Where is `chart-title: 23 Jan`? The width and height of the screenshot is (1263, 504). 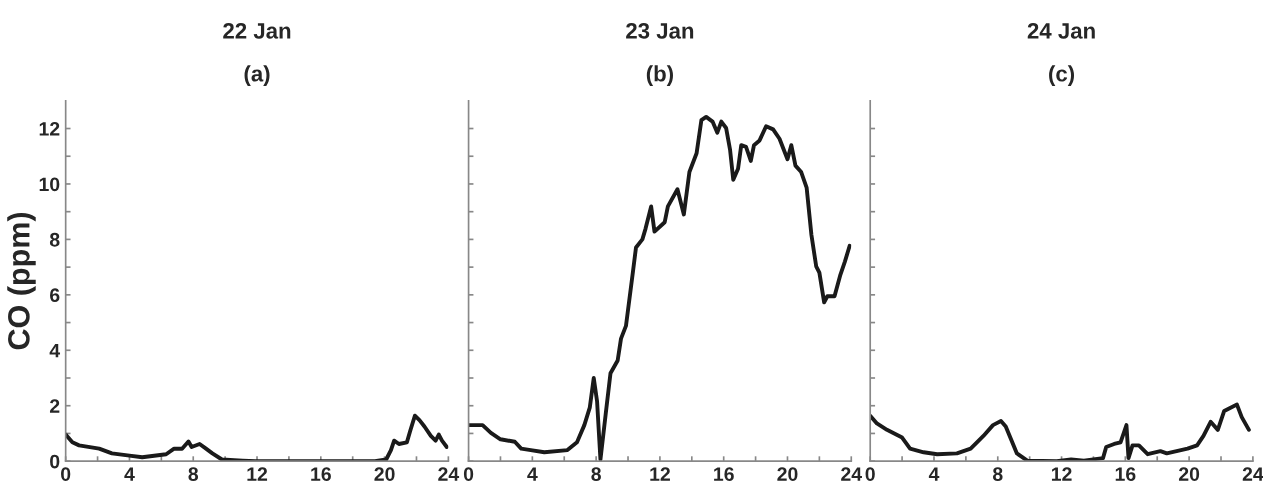
chart-title: 23 Jan is located at coordinates (660, 30).